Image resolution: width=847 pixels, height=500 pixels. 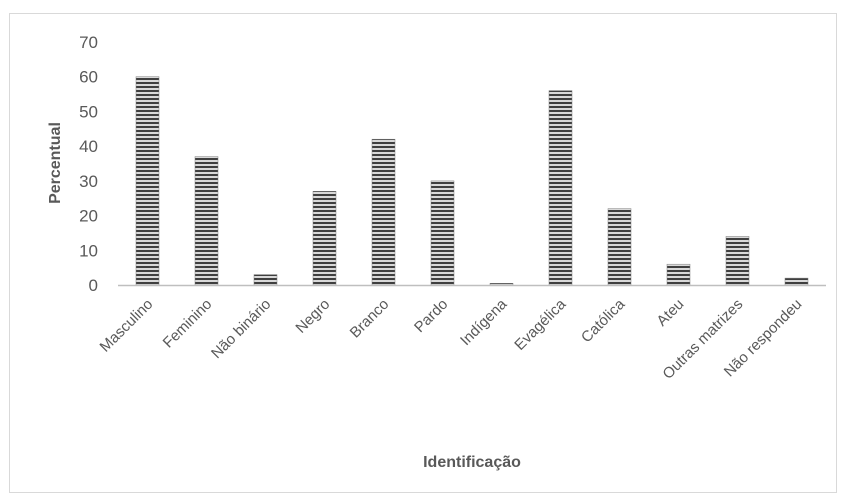 I want to click on y-tick-label: 50, so click(x=88, y=111).